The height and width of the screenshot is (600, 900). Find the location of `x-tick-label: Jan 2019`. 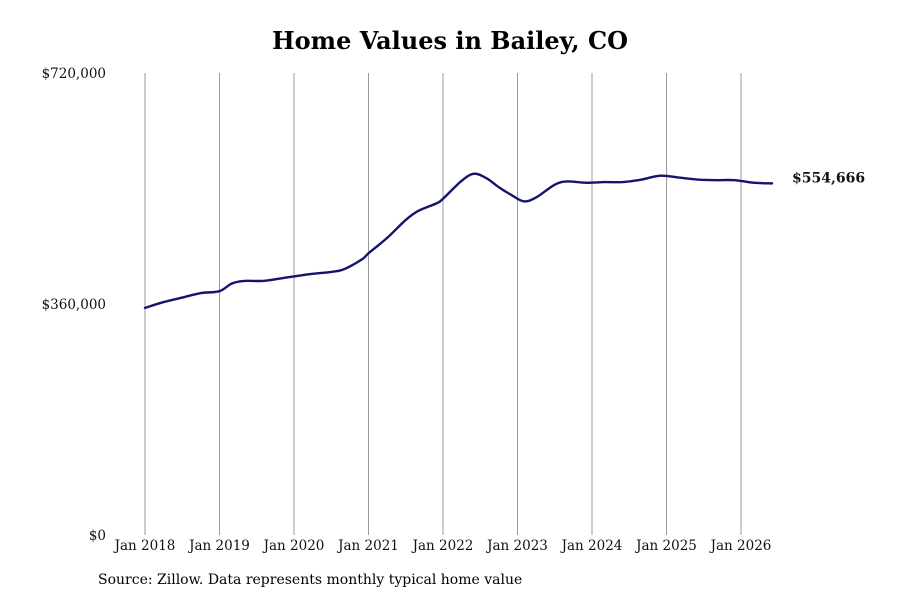

x-tick-label: Jan 2019 is located at coordinates (218, 546).